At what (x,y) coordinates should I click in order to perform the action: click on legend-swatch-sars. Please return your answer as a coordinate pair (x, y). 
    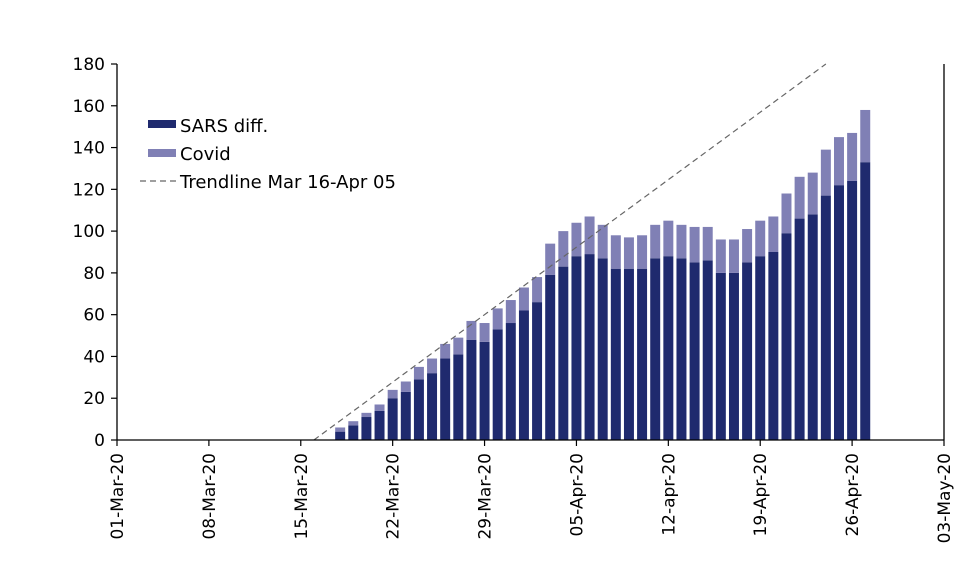
    Looking at the image, I should click on (162, 124).